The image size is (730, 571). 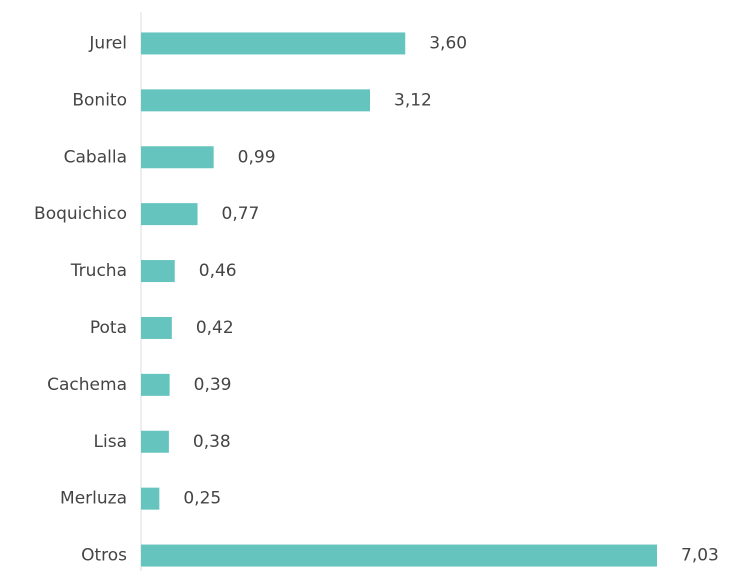 What do you see at coordinates (413, 100) in the screenshot?
I see `value-label: 3,12` at bounding box center [413, 100].